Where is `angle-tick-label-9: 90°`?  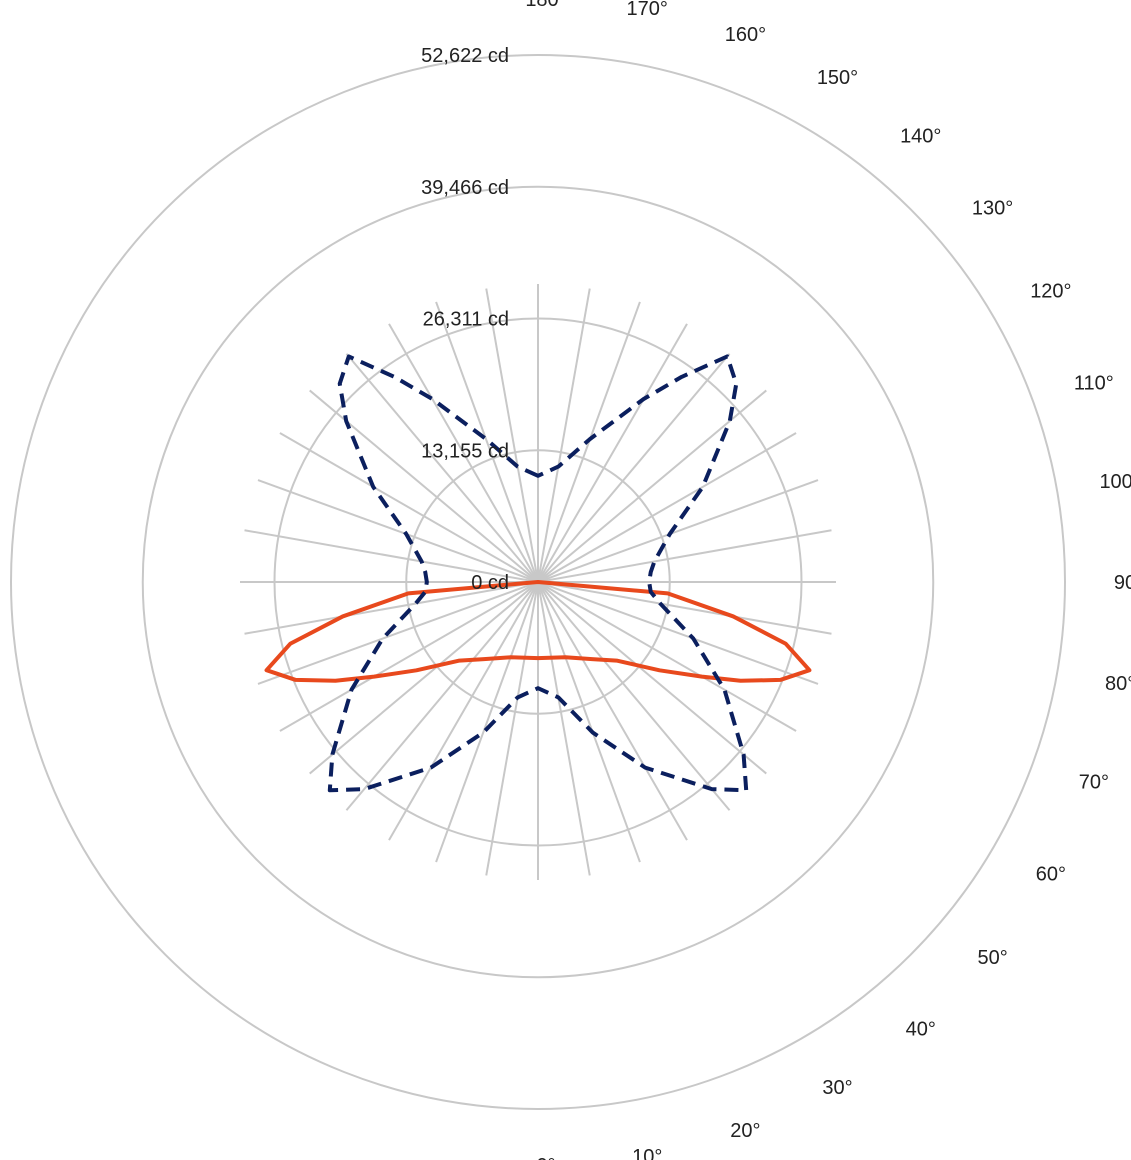
angle-tick-label-9: 90° is located at coordinates (1122, 583).